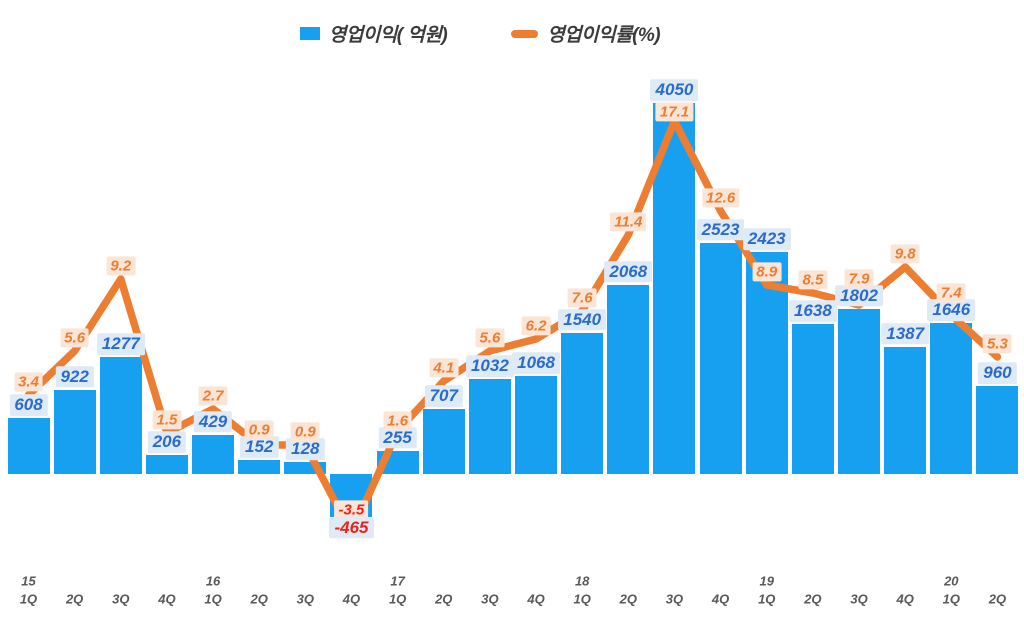 The height and width of the screenshot is (630, 1024). Describe the element at coordinates (674, 112) in the screenshot. I see `margin-value-label: 17.1` at that location.